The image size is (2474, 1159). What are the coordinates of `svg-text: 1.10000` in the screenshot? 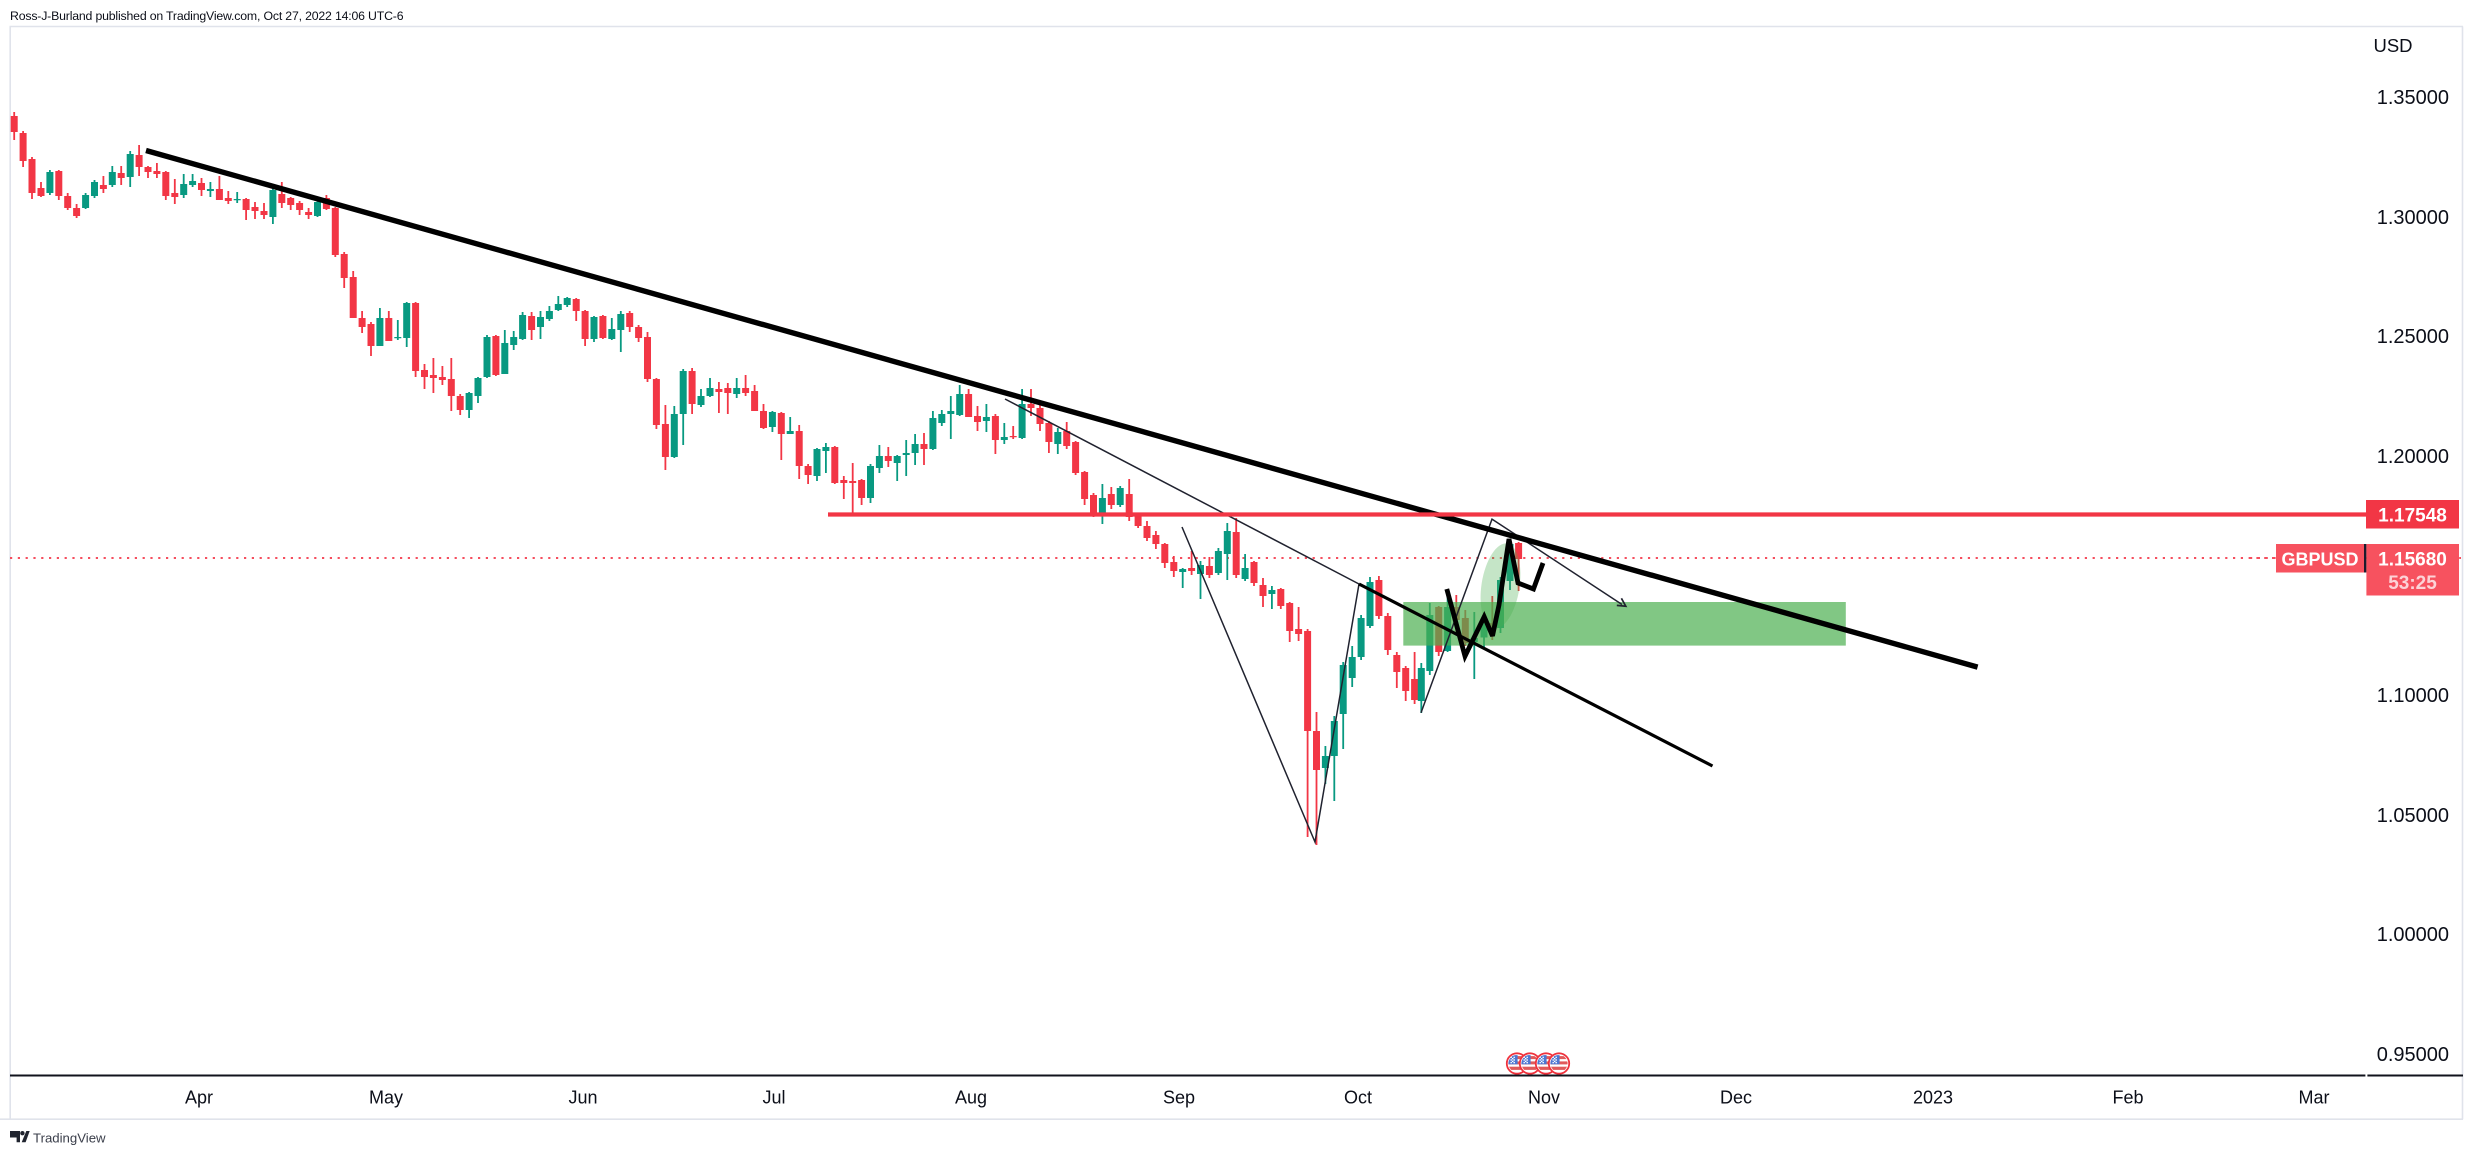 It's located at (2413, 696).